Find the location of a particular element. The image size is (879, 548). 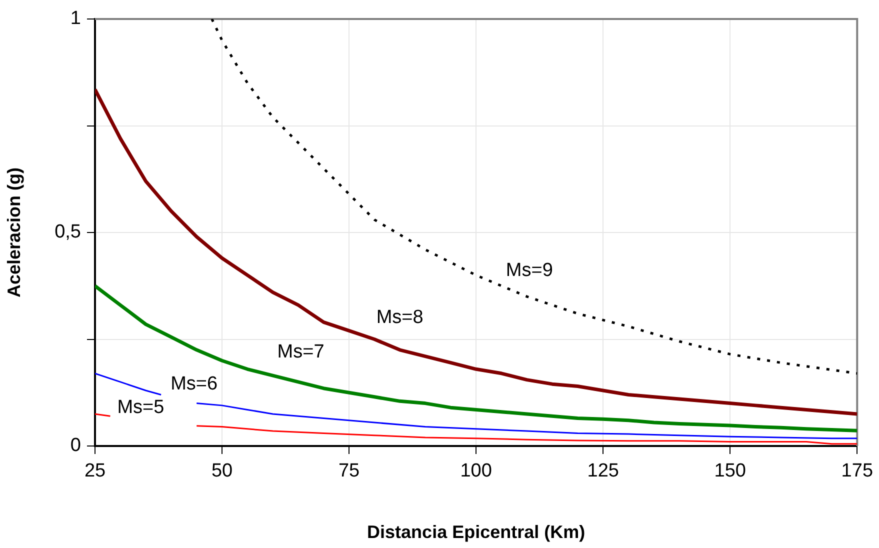

y-tick-label: 0,5 is located at coordinates (67, 232).